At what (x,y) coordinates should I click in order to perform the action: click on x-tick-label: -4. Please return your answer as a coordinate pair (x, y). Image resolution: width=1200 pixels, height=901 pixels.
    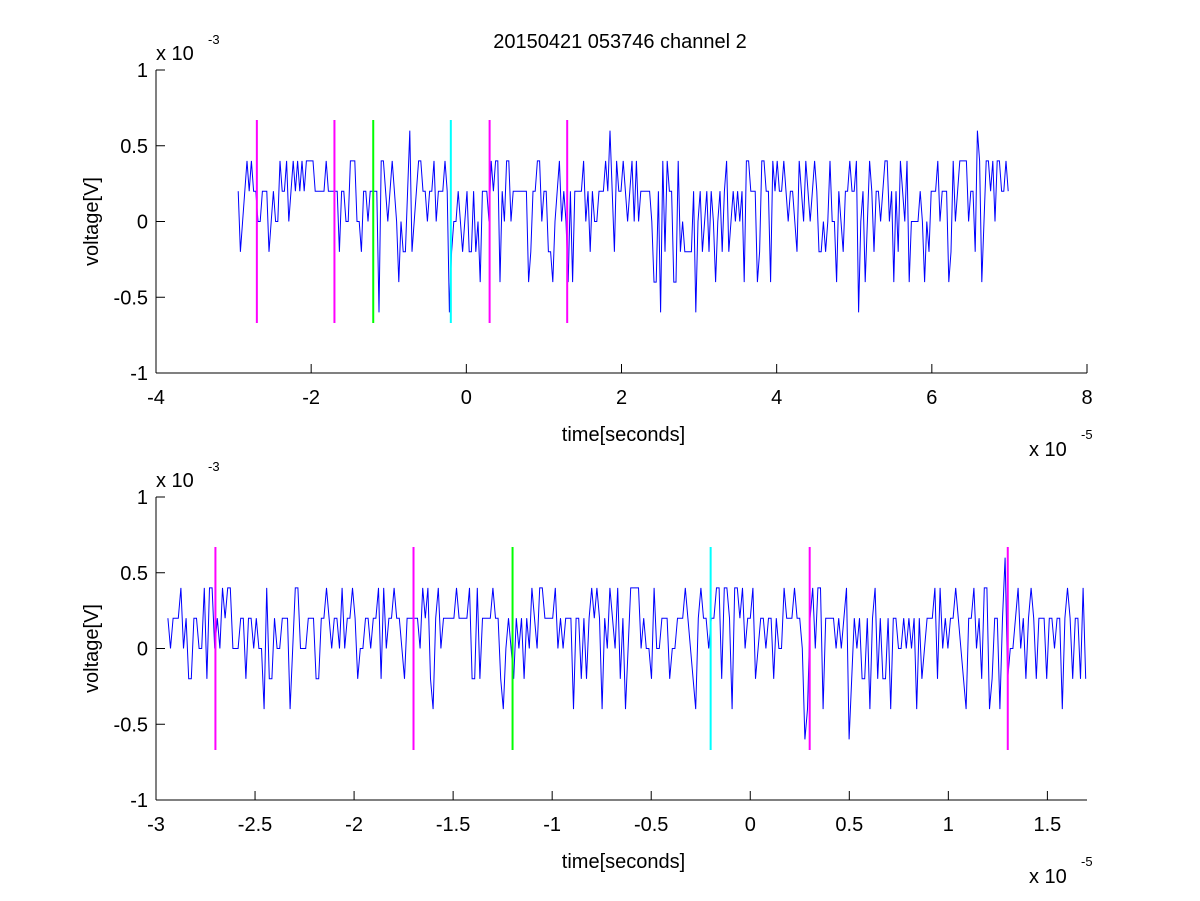
    Looking at the image, I should click on (156, 398).